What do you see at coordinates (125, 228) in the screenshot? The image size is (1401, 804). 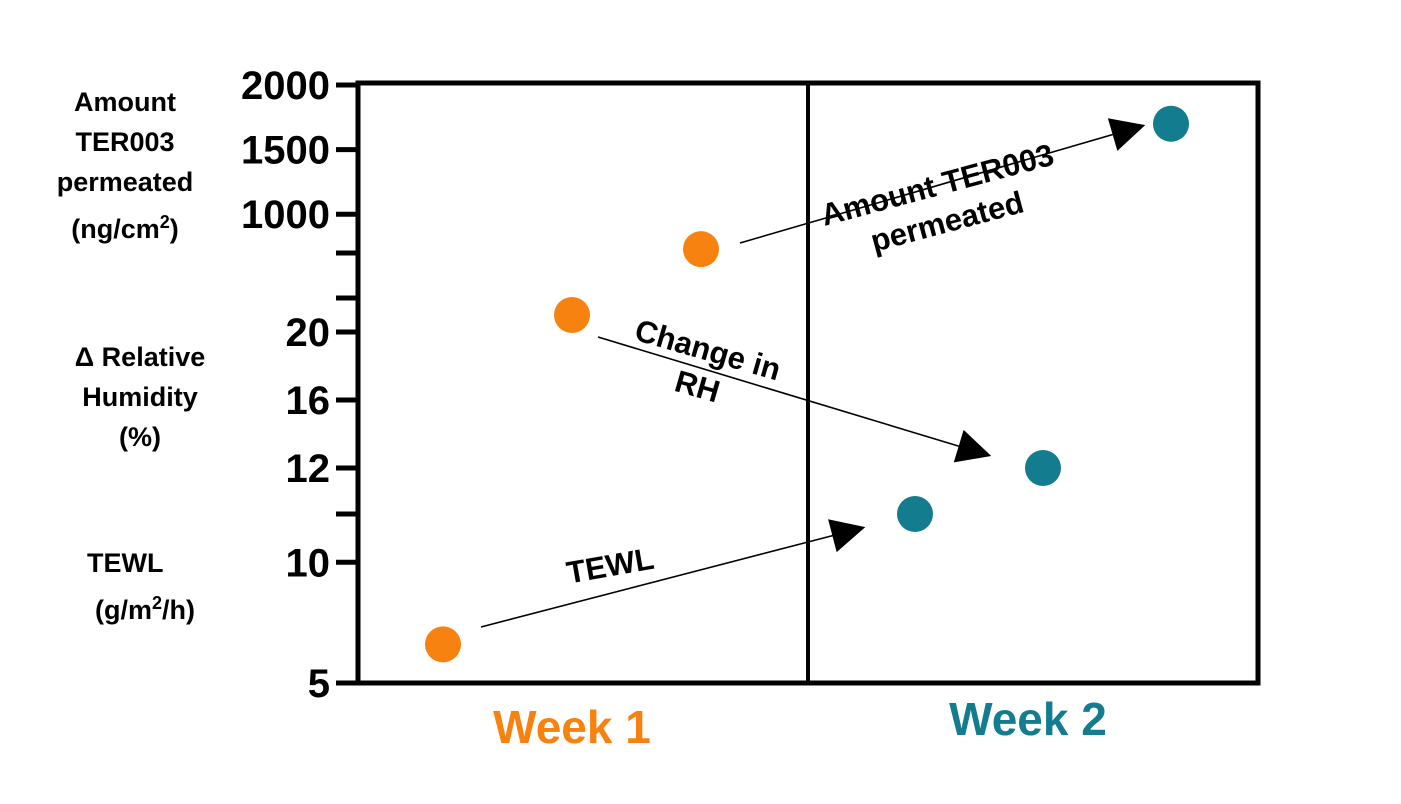 I see `ylabel-amount-unit: (ng/cm2)` at bounding box center [125, 228].